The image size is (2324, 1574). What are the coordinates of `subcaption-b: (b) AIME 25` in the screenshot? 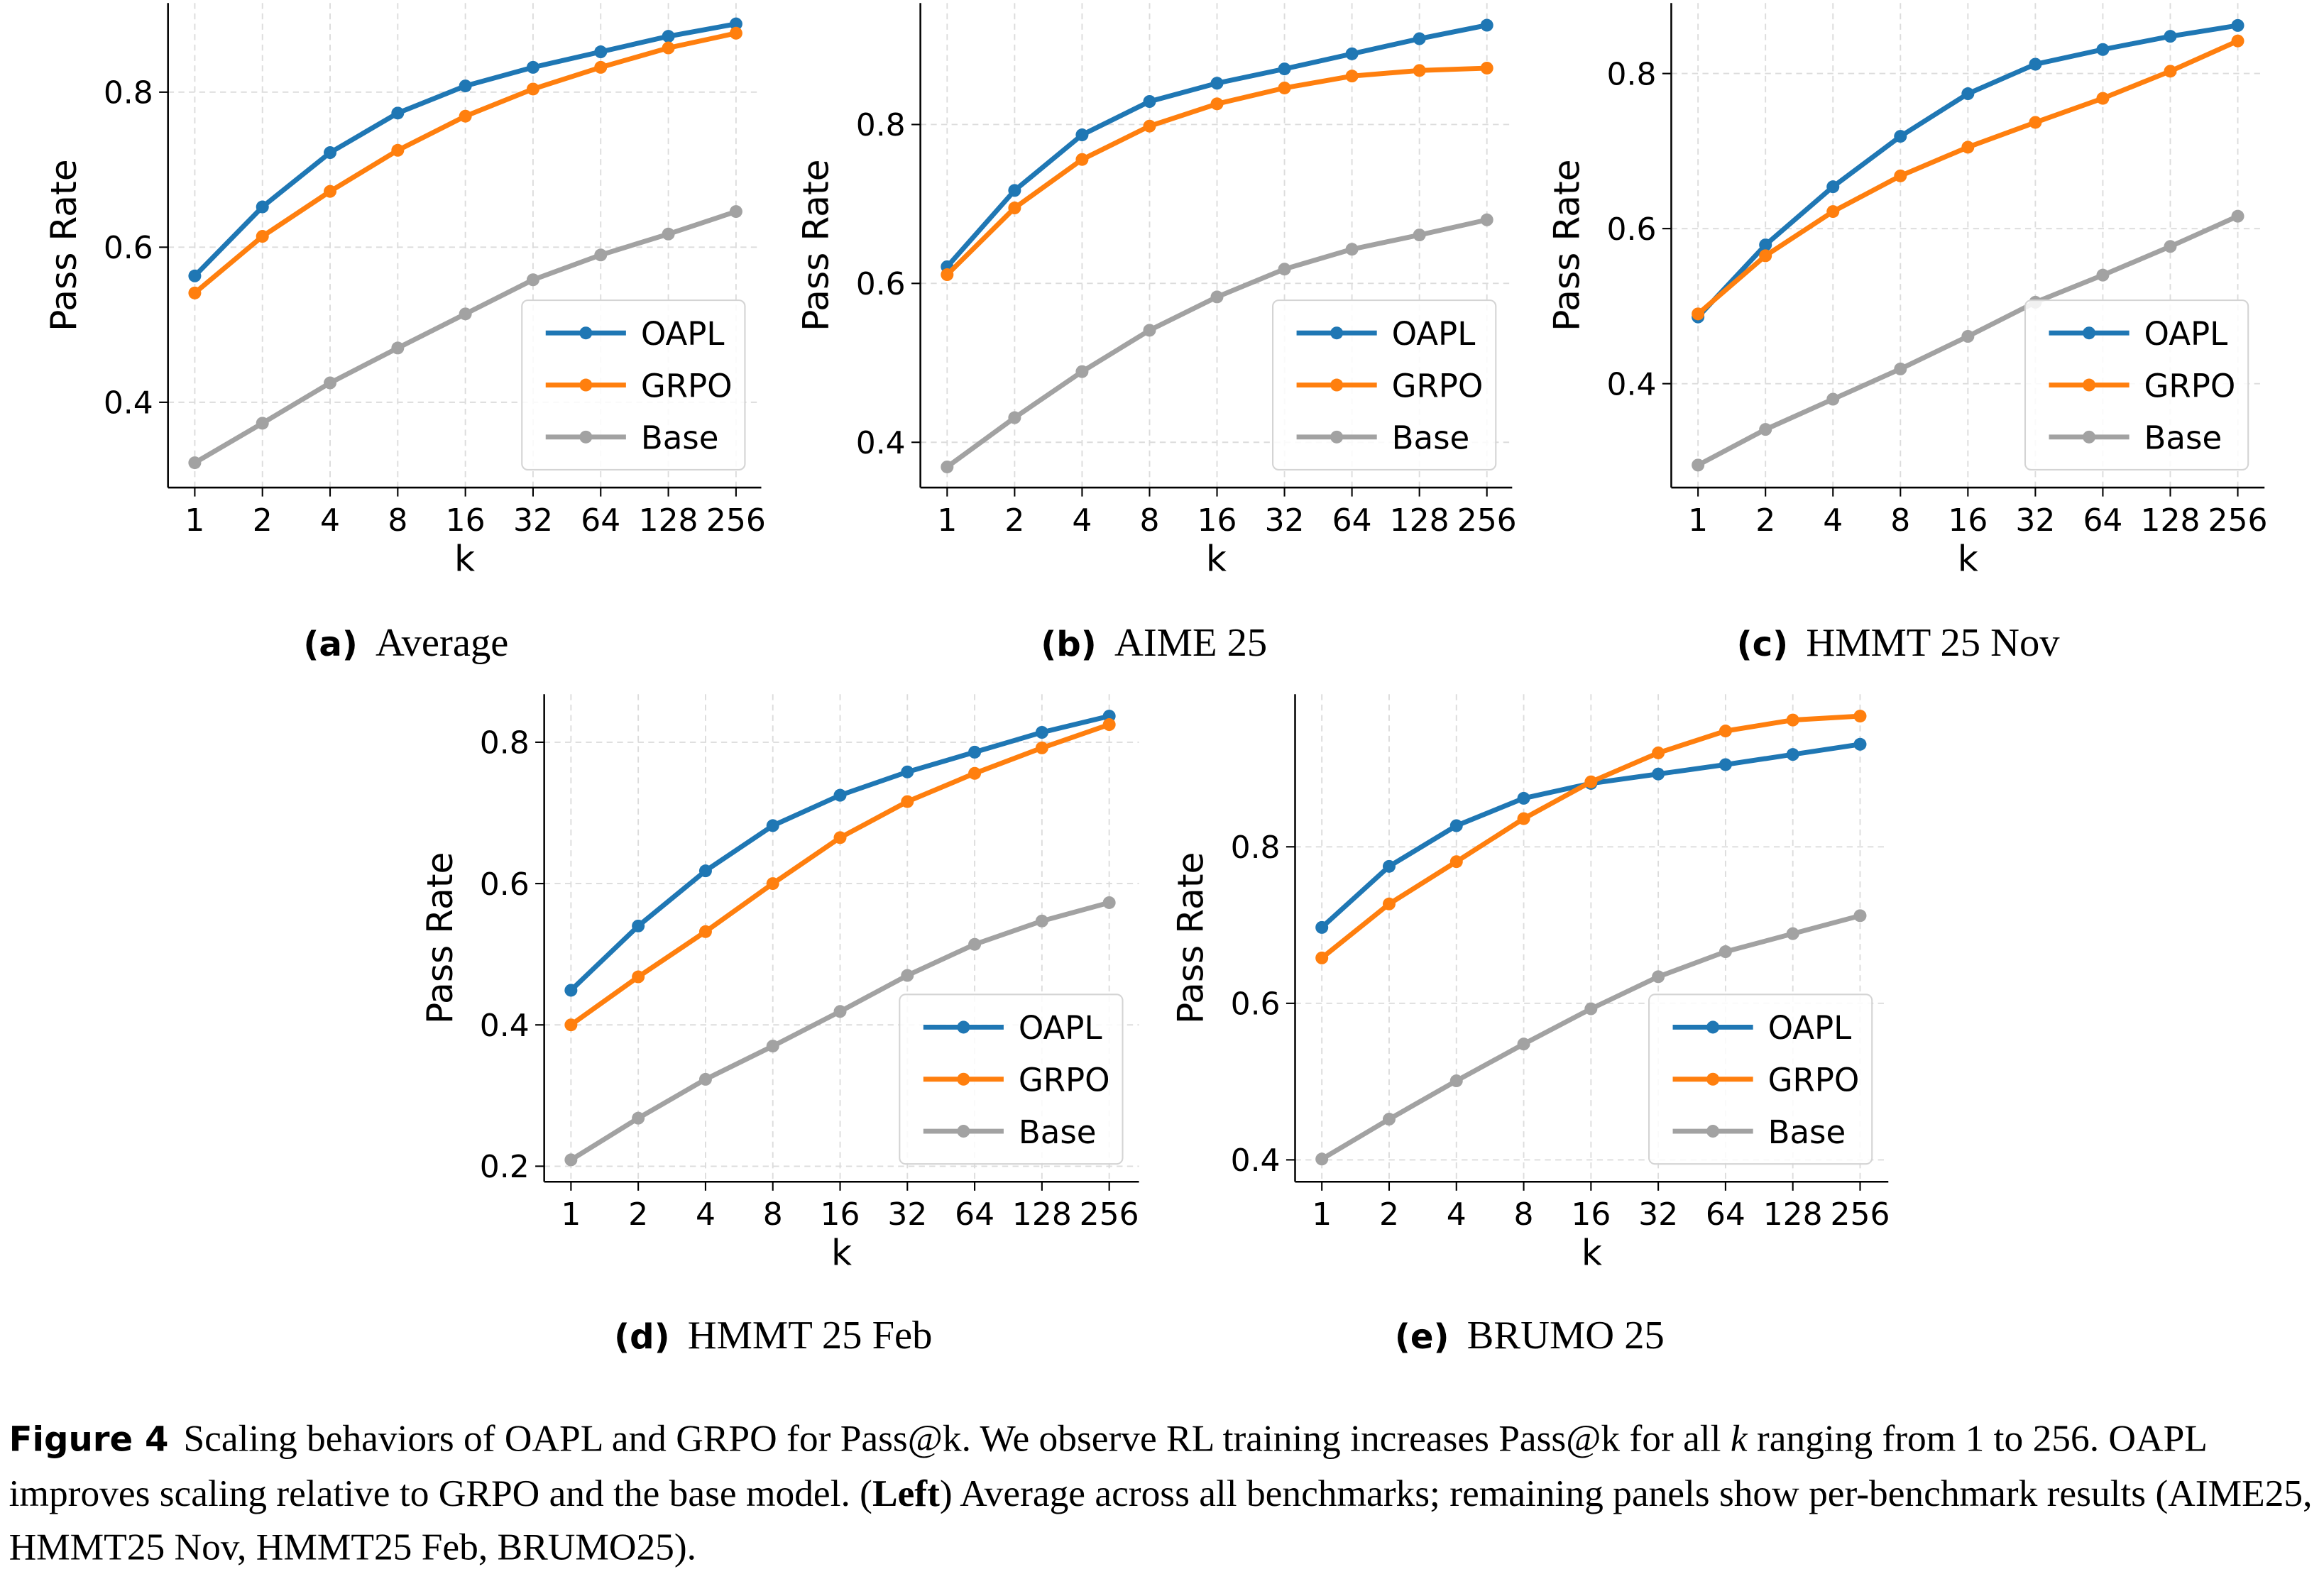 It's located at (1154, 643).